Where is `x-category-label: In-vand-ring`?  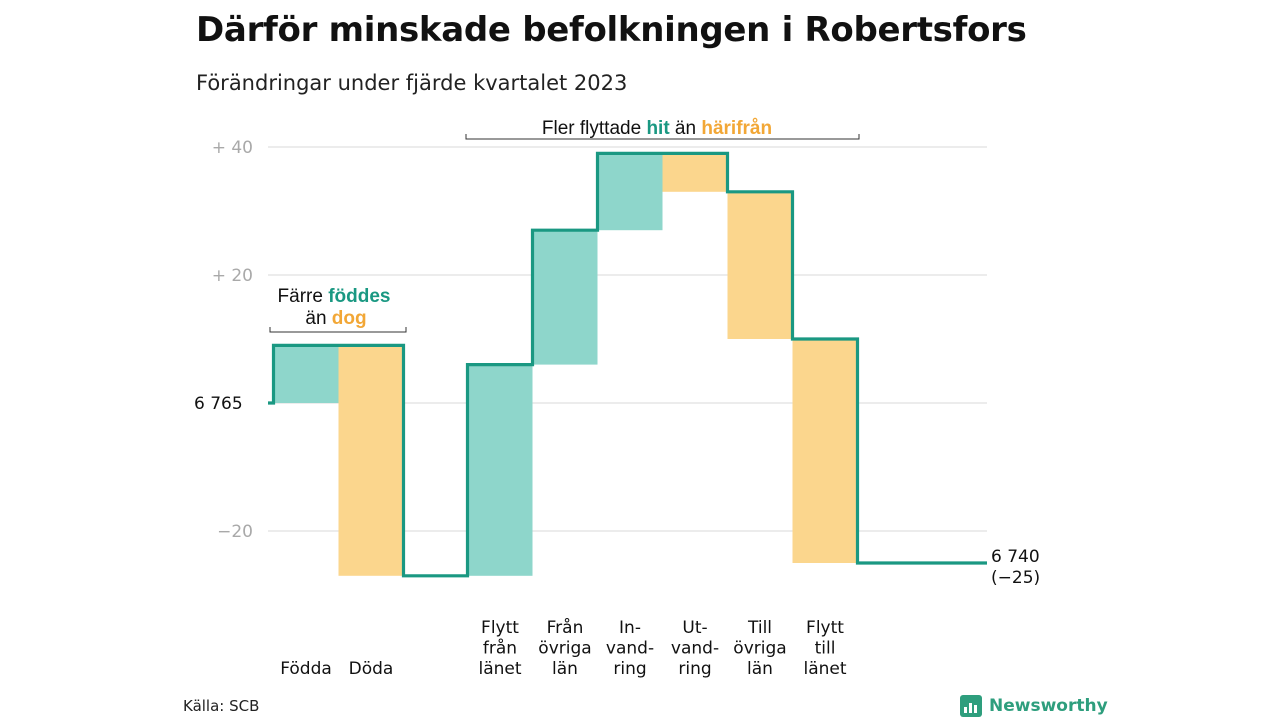 x-category-label: In-vand-ring is located at coordinates (630, 648).